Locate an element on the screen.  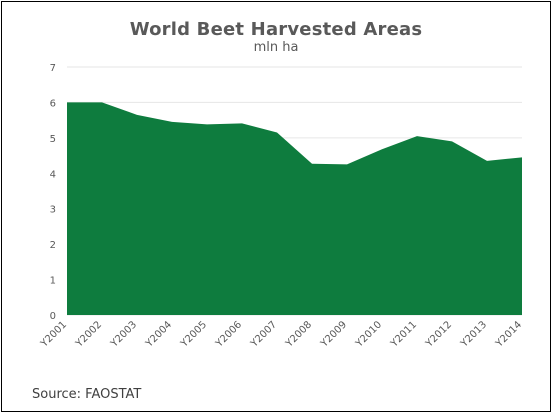
y-tick-label: 7 is located at coordinates (53, 68).